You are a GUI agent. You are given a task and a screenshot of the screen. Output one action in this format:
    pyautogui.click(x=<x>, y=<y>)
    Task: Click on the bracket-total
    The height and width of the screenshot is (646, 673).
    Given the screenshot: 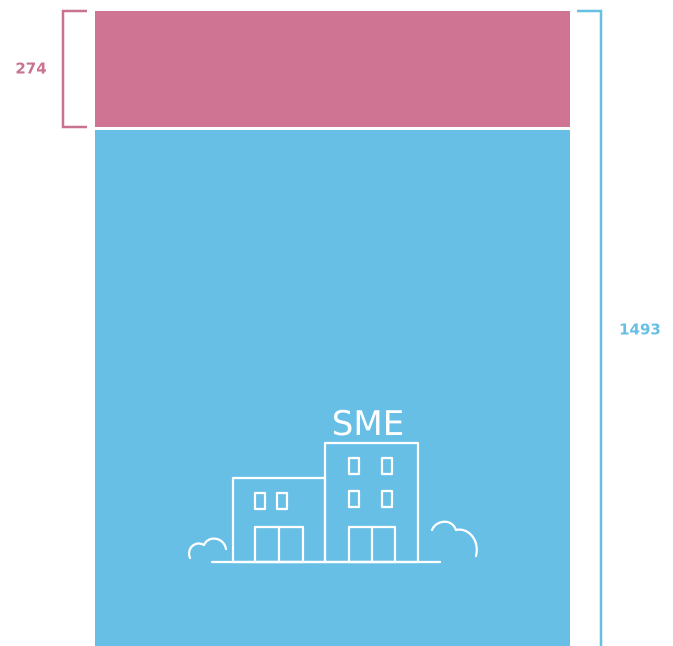 What is the action you would take?
    pyautogui.click(x=590, y=327)
    